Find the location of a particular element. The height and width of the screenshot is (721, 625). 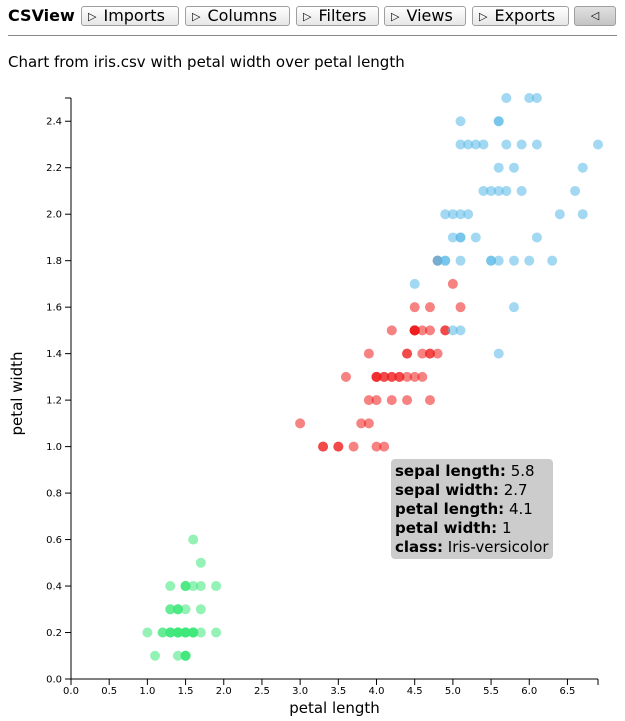

views-menu-button: ▷ Views is located at coordinates (425, 16).